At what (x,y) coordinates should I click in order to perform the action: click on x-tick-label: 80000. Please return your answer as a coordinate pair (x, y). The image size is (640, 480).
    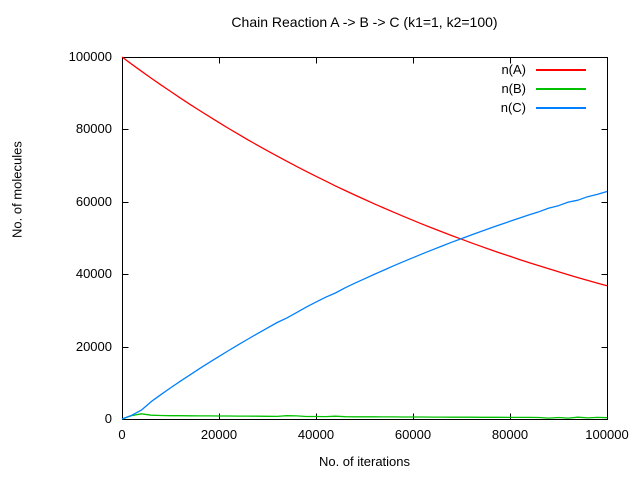
    Looking at the image, I should click on (510, 434).